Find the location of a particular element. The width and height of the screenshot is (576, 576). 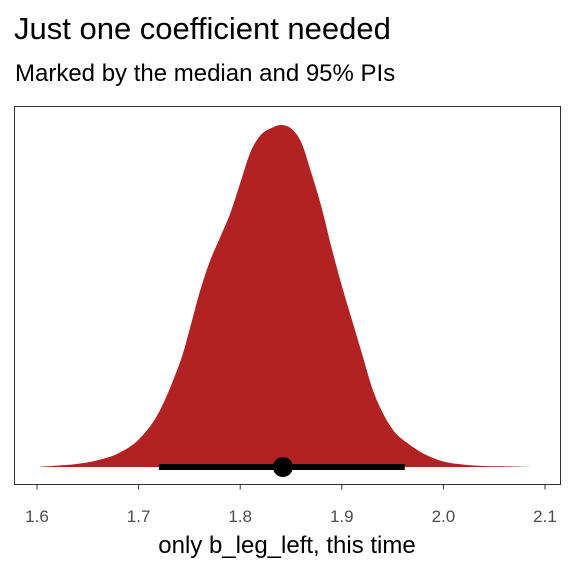

x-tick-label: 1.8 is located at coordinates (240, 516).